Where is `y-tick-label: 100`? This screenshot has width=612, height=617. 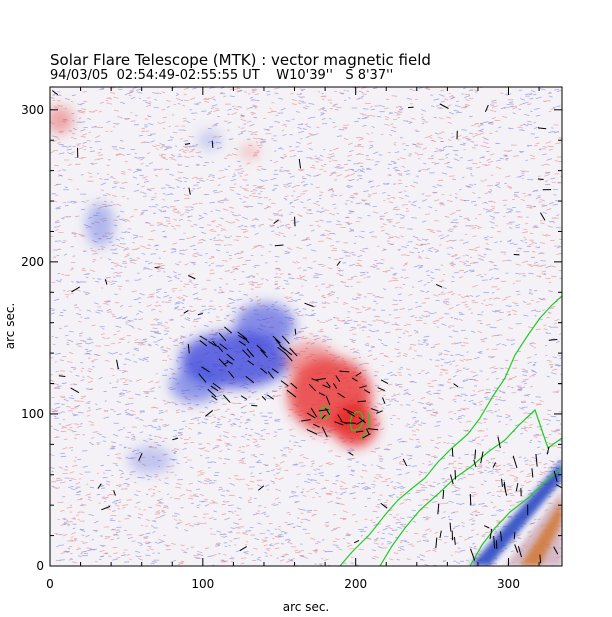 y-tick-label: 100 is located at coordinates (32, 414).